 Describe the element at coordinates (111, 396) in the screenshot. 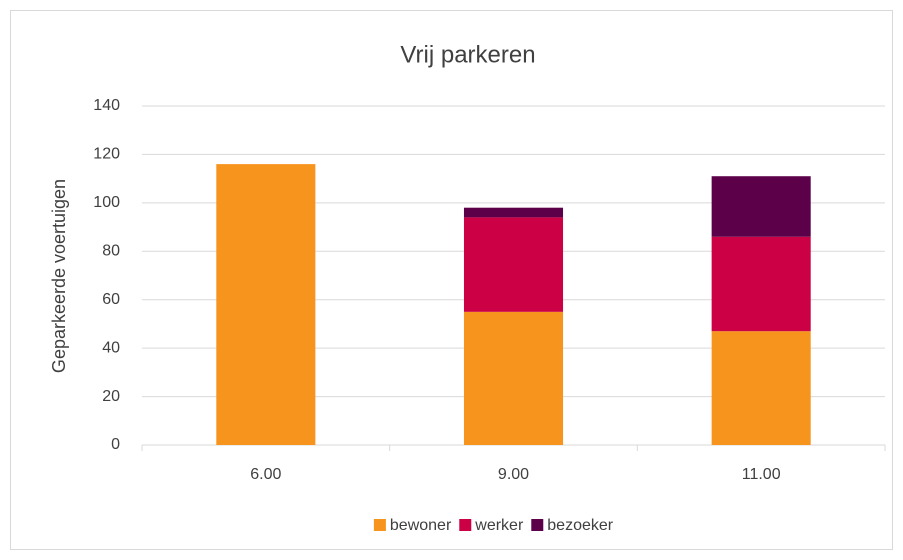

I see `y-tick-label: 20` at that location.